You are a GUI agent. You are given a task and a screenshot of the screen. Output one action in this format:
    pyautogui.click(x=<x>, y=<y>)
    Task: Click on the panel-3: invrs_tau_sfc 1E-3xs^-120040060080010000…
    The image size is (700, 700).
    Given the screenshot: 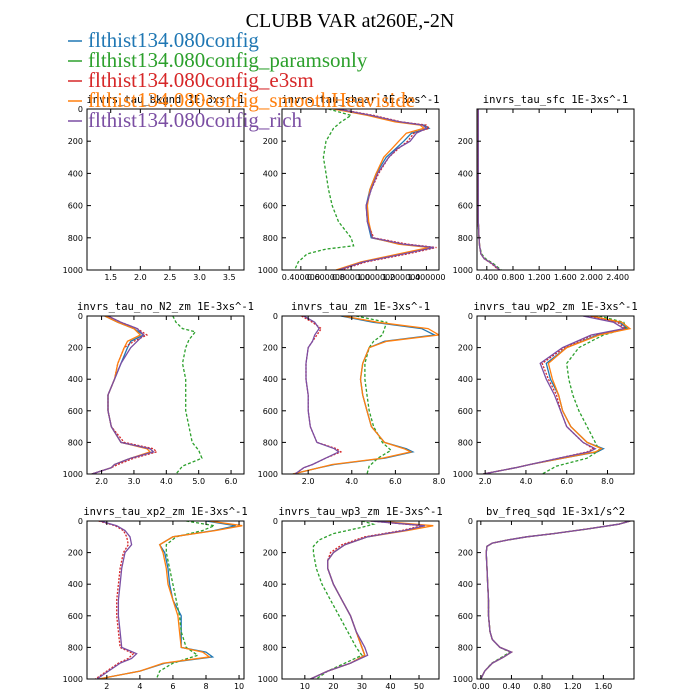 What is the action you would take?
    pyautogui.click(x=544, y=188)
    